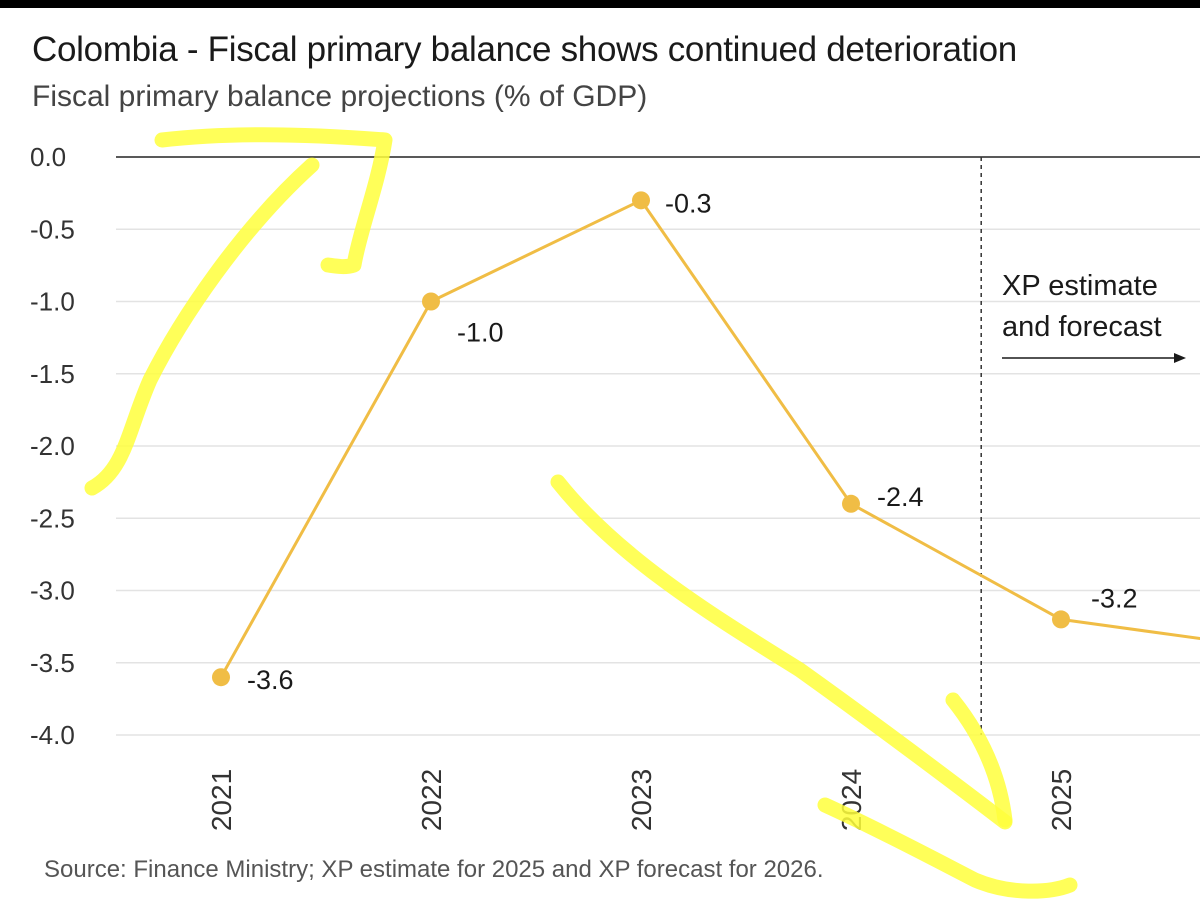 This screenshot has width=1200, height=915. I want to click on data-label: -1.0, so click(480, 333).